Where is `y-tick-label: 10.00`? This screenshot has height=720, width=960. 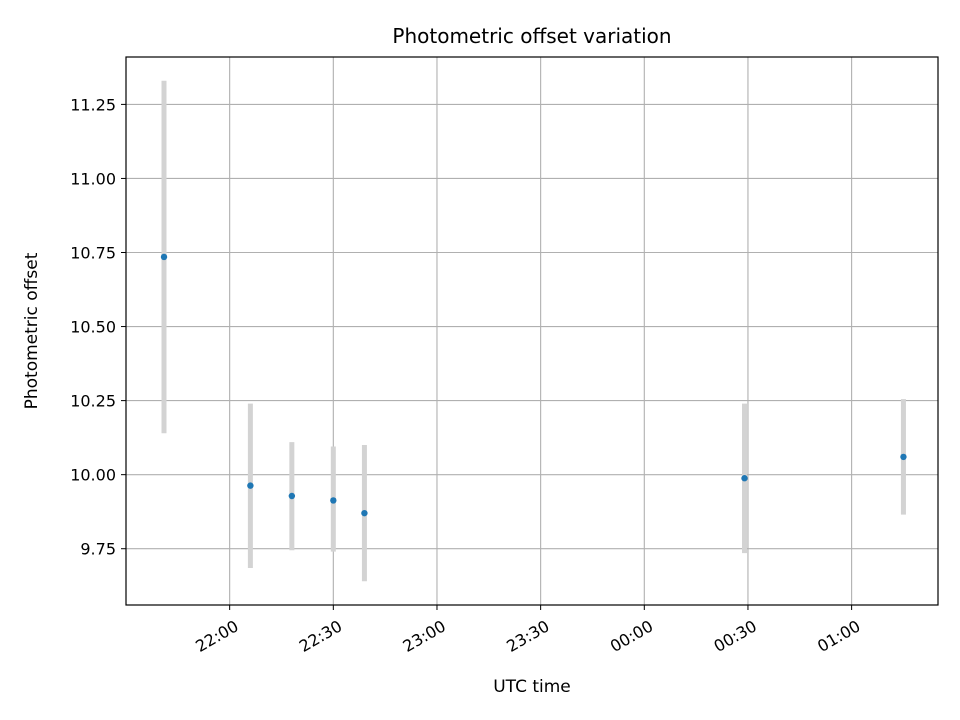
y-tick-label: 10.00 is located at coordinates (93, 475).